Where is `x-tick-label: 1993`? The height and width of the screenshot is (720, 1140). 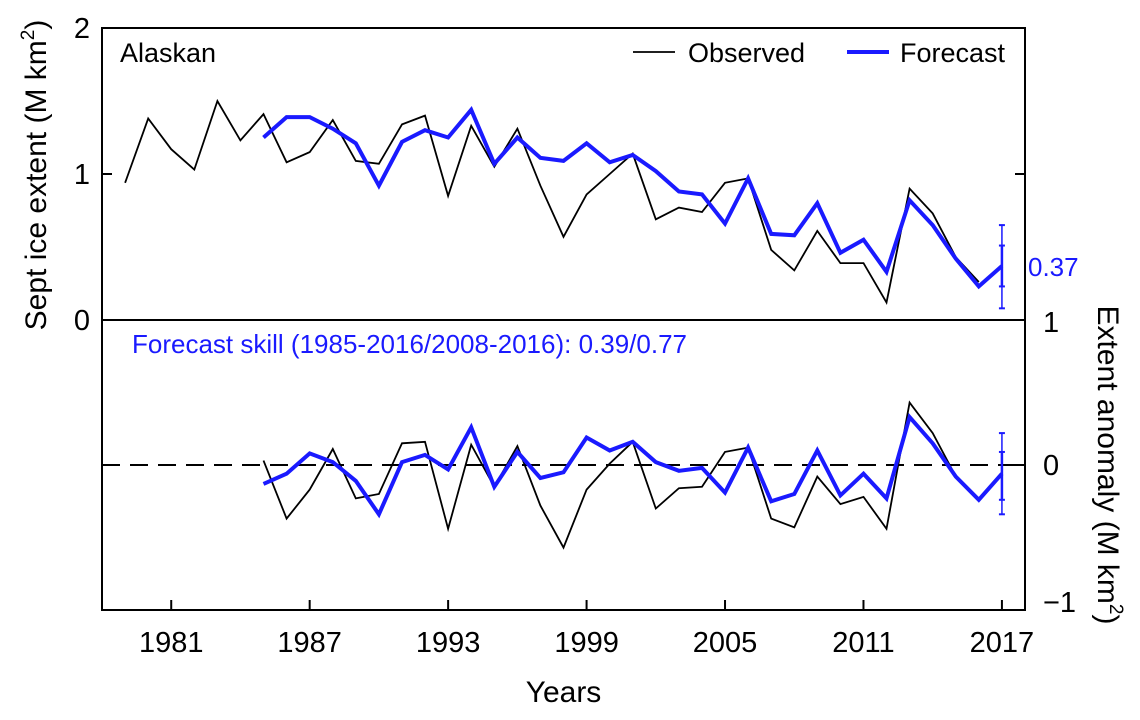 x-tick-label: 1993 is located at coordinates (448, 643).